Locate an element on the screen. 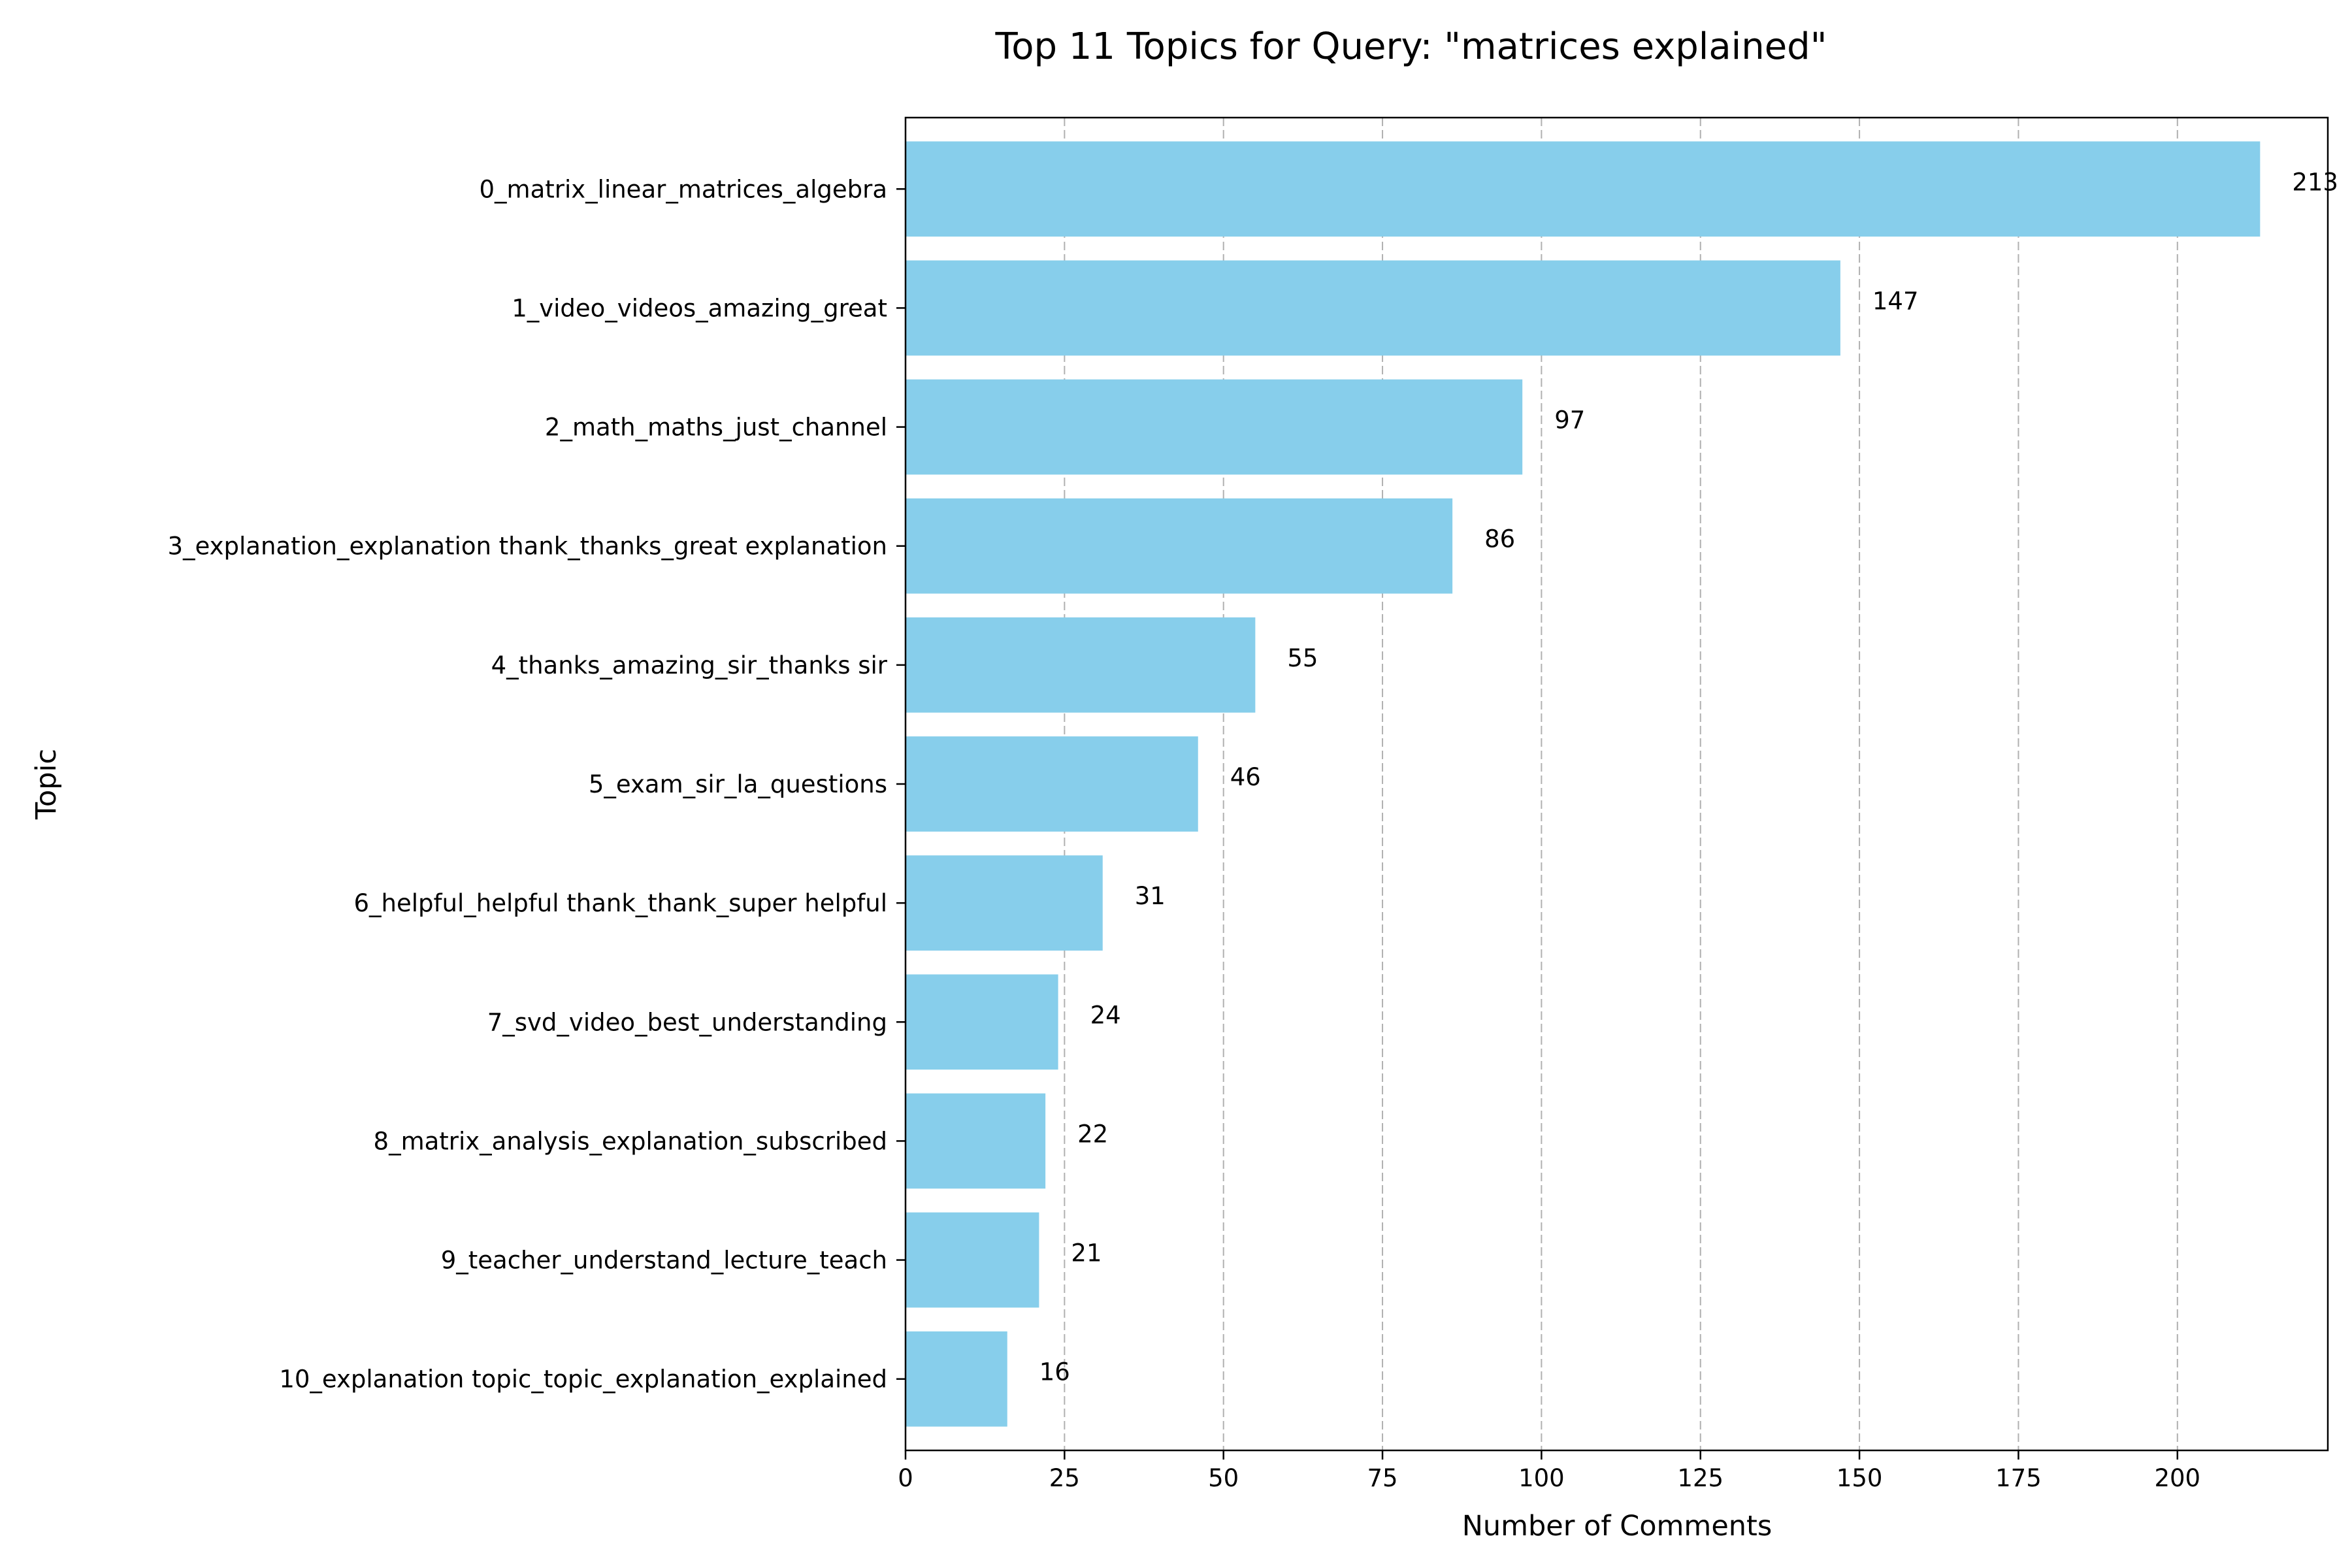 This screenshot has width=2352, height=1568. bar-value-label: 46 is located at coordinates (1245, 777).